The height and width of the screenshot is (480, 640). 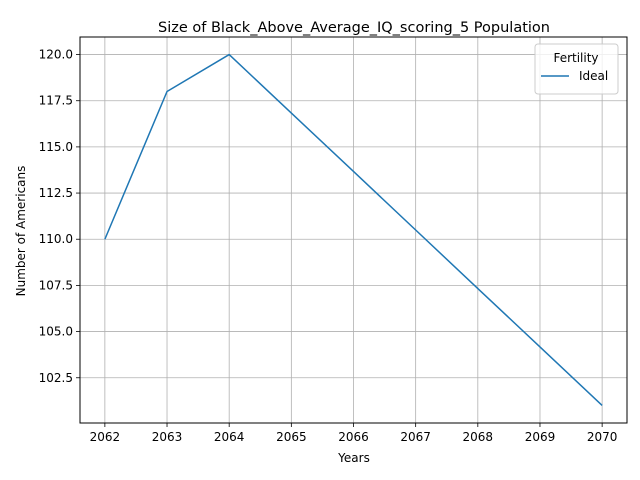 I want to click on x-axis: 2062 2063 2064 2065 2066 2067 2068 2069 2070, so click(x=354, y=433).